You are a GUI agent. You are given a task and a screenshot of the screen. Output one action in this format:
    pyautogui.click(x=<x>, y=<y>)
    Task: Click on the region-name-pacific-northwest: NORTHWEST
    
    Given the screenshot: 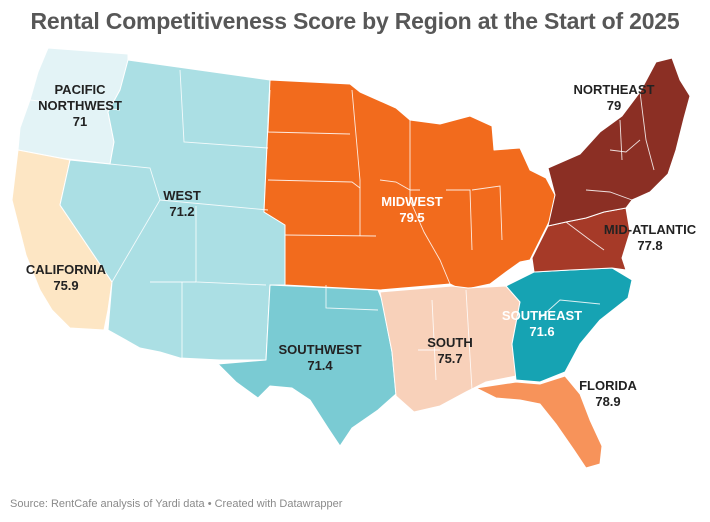 What is the action you would take?
    pyautogui.click(x=80, y=105)
    